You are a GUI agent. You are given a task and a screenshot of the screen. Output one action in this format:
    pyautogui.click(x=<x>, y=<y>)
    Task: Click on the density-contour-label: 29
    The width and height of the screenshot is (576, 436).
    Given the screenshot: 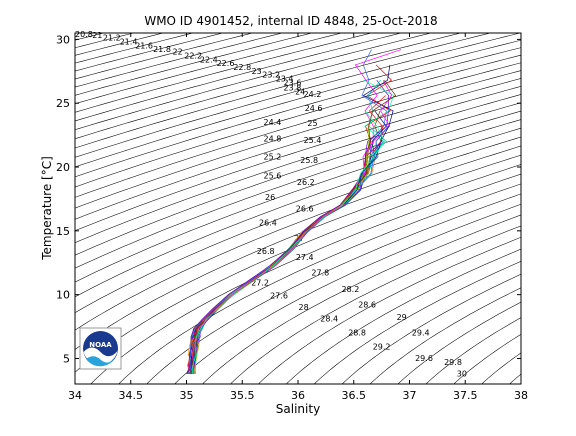 What is the action you would take?
    pyautogui.click(x=402, y=317)
    